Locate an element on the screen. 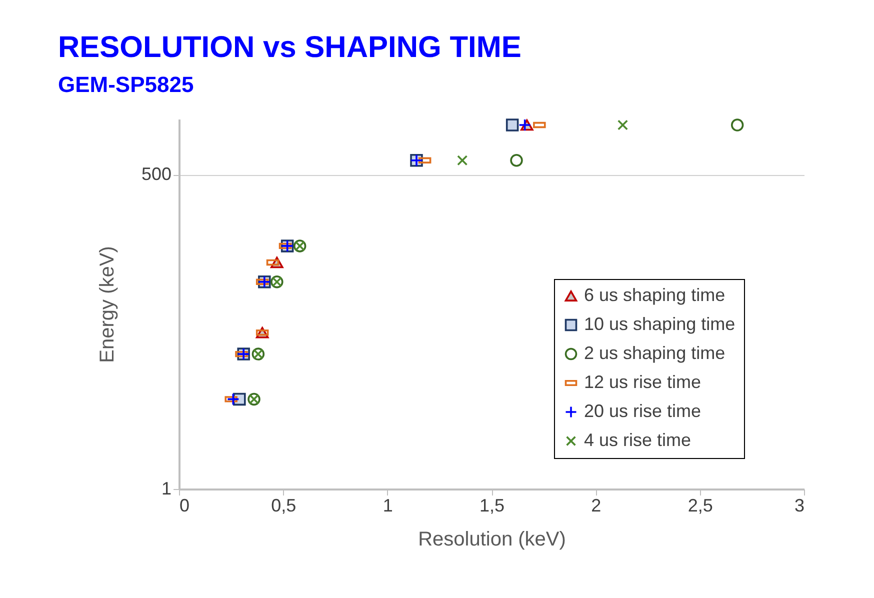 The height and width of the screenshot is (598, 874). x-tick-label: 3 is located at coordinates (799, 506).